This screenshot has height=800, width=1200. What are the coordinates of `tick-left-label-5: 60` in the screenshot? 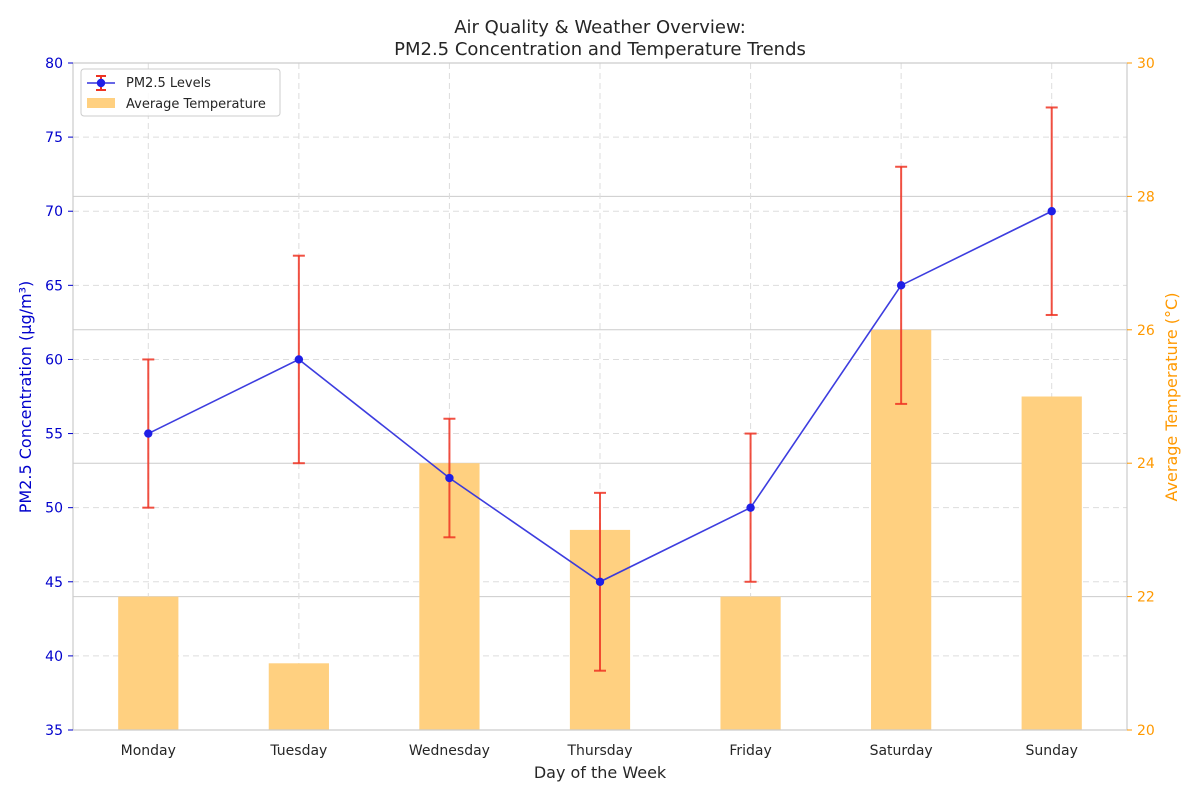 It's located at (54, 360).